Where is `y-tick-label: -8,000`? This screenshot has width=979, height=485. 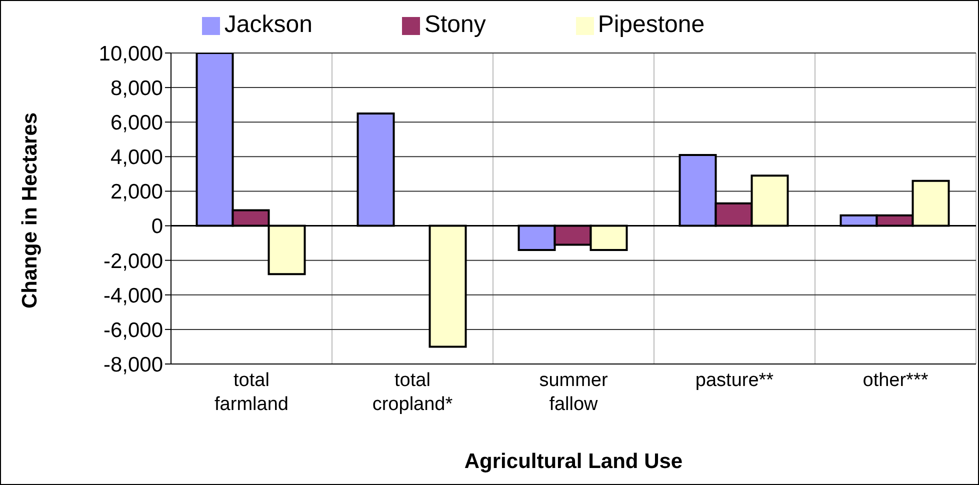
y-tick-label: -8,000 is located at coordinates (133, 364).